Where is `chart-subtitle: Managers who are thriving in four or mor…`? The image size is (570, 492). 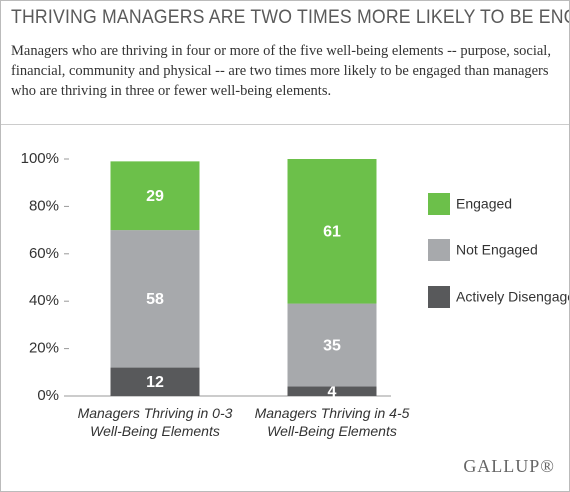 chart-subtitle: Managers who are thriving in four or mor… is located at coordinates (281, 71).